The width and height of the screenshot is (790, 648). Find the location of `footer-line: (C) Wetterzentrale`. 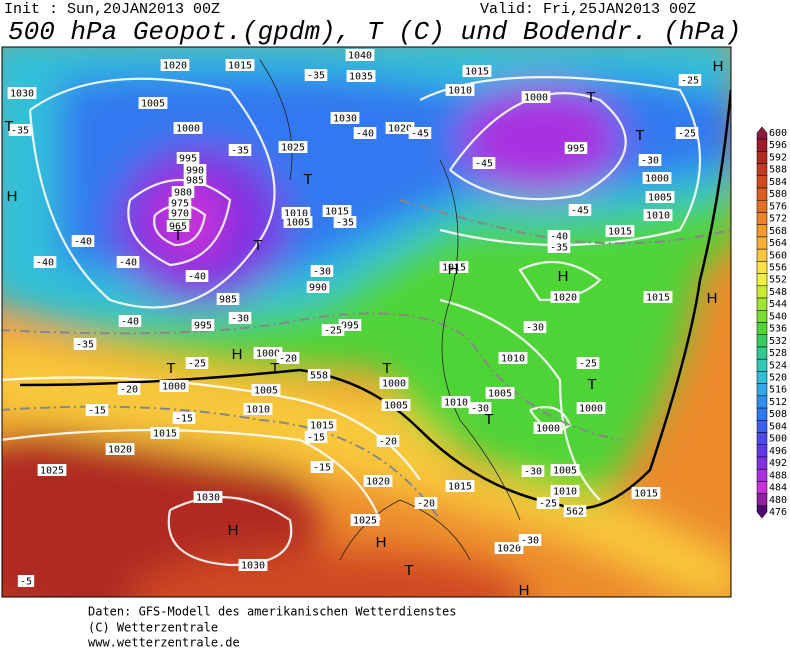

footer-line: (C) Wetterzentrale is located at coordinates (153, 628).